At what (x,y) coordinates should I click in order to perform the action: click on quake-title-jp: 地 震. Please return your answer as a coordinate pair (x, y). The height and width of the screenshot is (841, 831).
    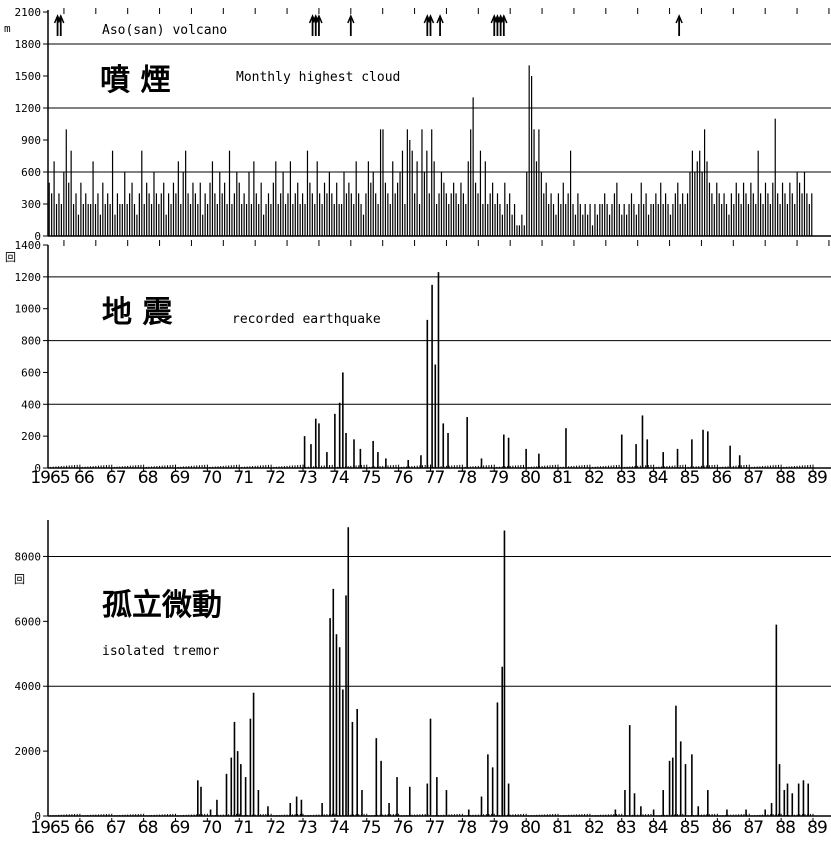
    Looking at the image, I should click on (137, 312).